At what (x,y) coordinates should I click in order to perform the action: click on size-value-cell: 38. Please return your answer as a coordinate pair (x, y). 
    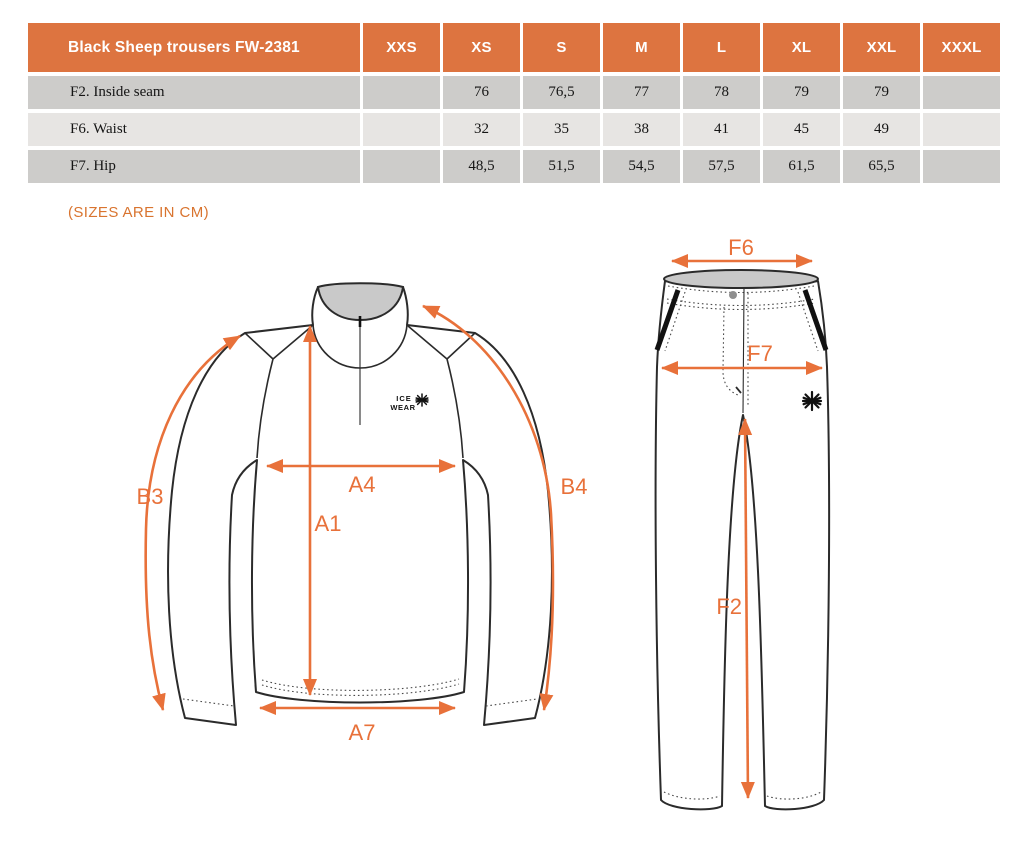
    Looking at the image, I should click on (641, 129).